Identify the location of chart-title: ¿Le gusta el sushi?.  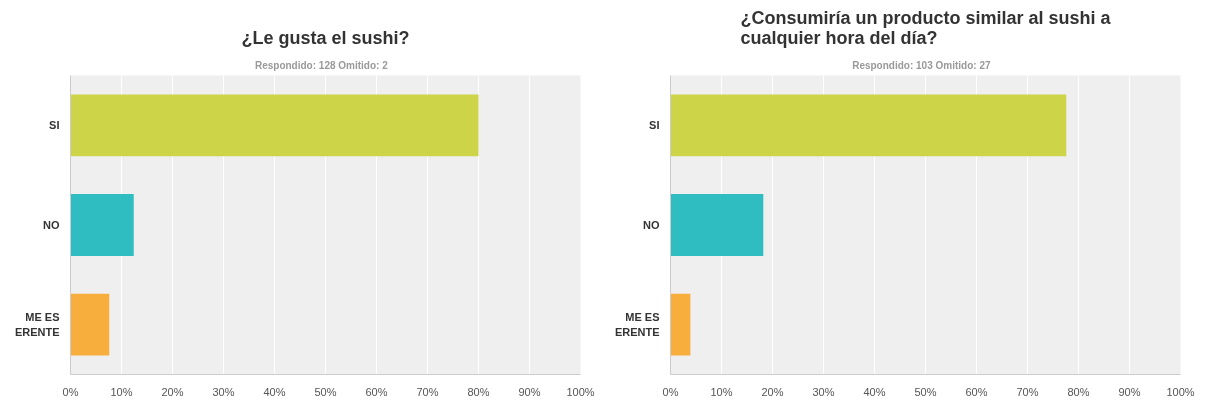
(325, 37).